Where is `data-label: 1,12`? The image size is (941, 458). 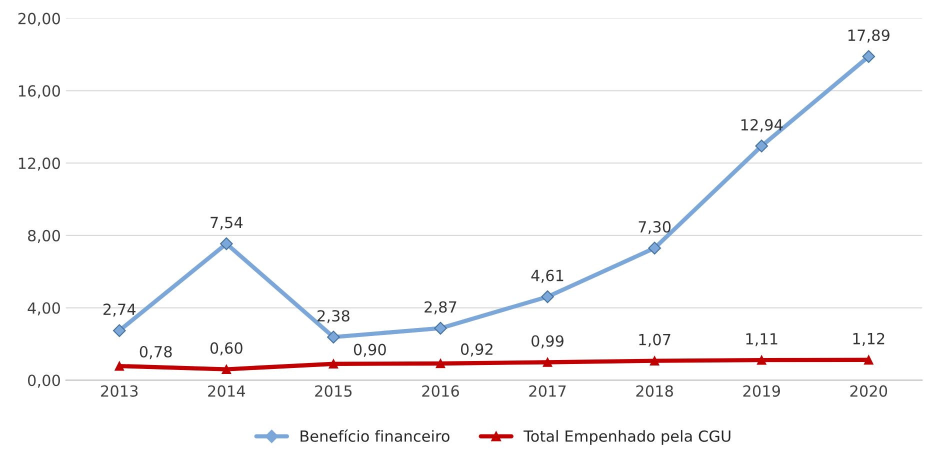 data-label: 1,12 is located at coordinates (868, 339).